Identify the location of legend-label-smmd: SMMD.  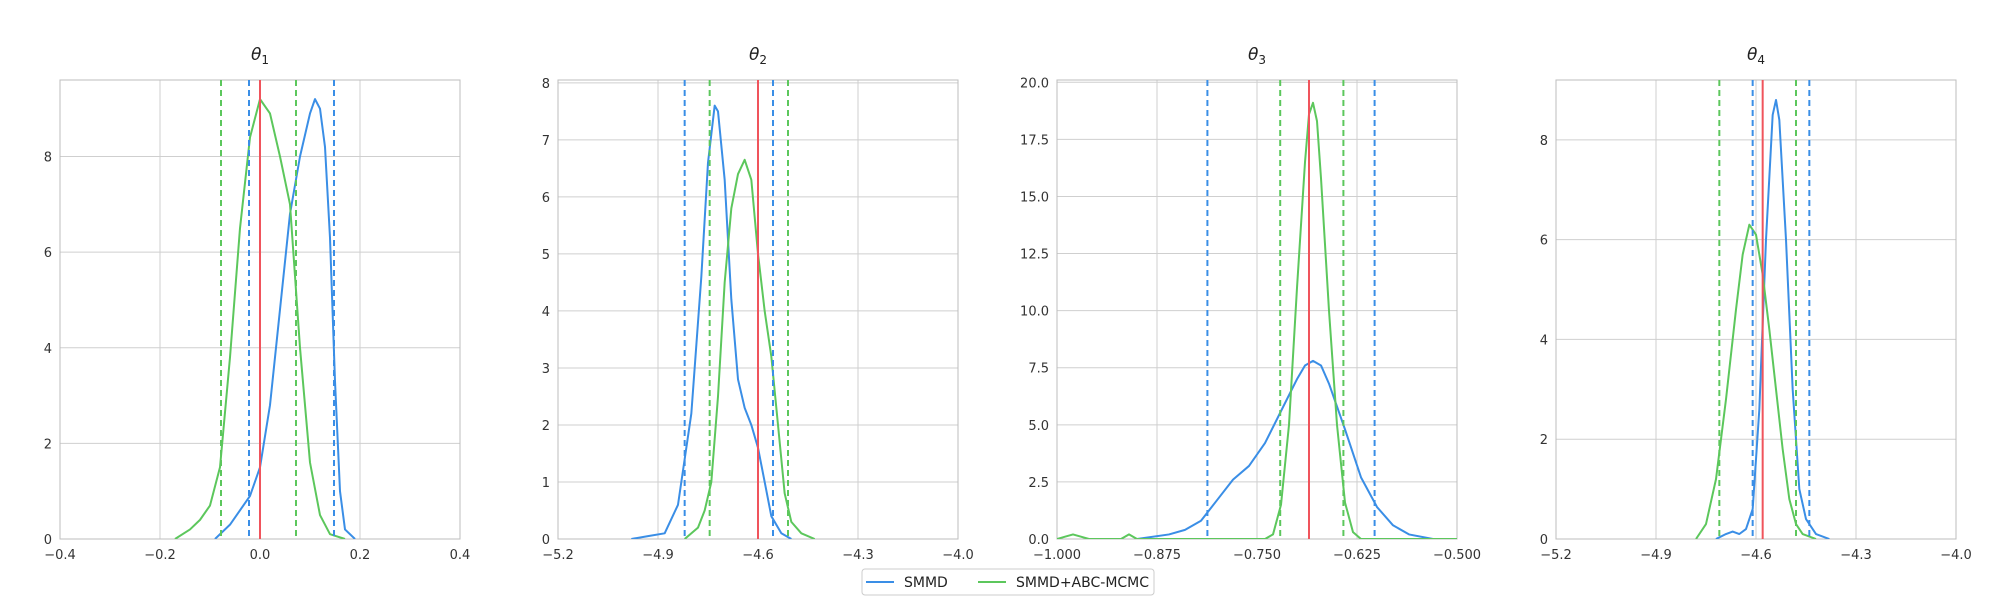
(926, 583).